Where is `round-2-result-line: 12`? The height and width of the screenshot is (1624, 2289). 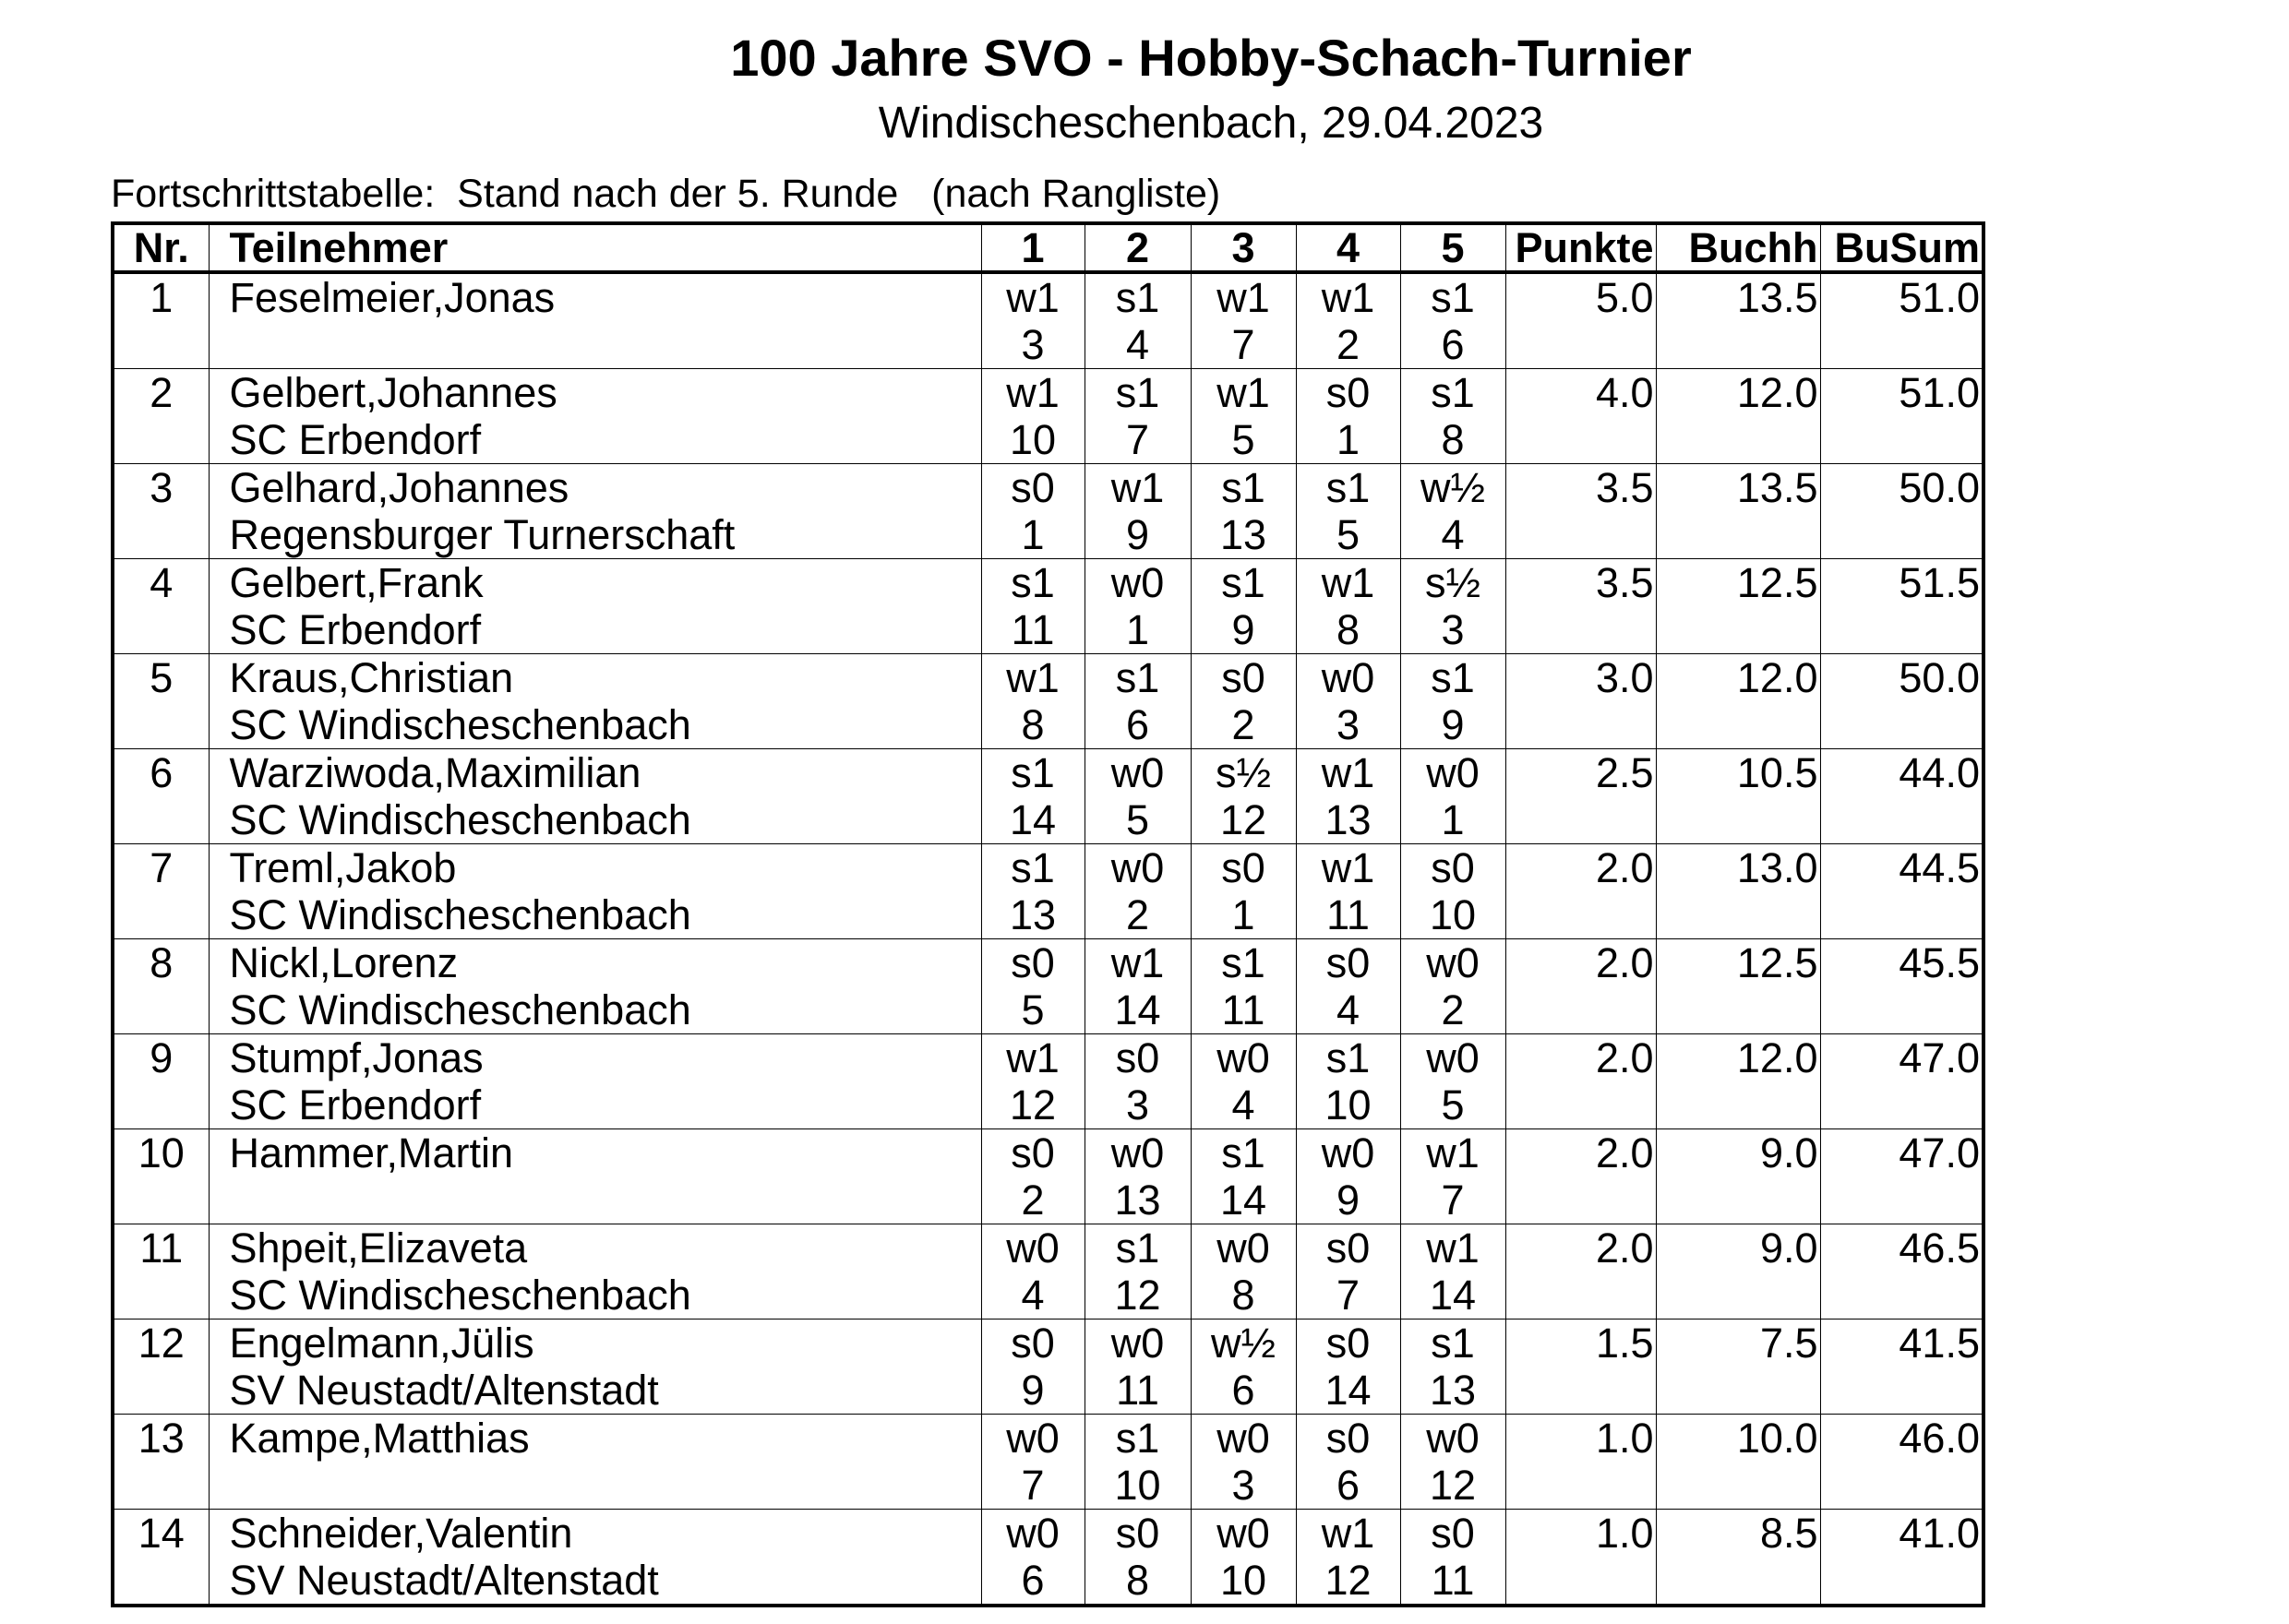
round-2-result-line: 12 is located at coordinates (1137, 1295).